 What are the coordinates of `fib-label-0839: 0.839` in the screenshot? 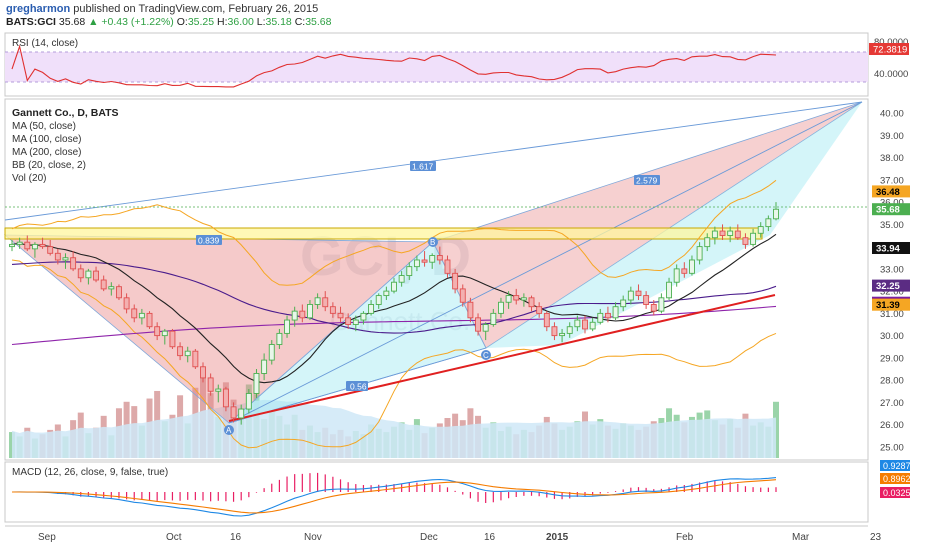 It's located at (209, 241).